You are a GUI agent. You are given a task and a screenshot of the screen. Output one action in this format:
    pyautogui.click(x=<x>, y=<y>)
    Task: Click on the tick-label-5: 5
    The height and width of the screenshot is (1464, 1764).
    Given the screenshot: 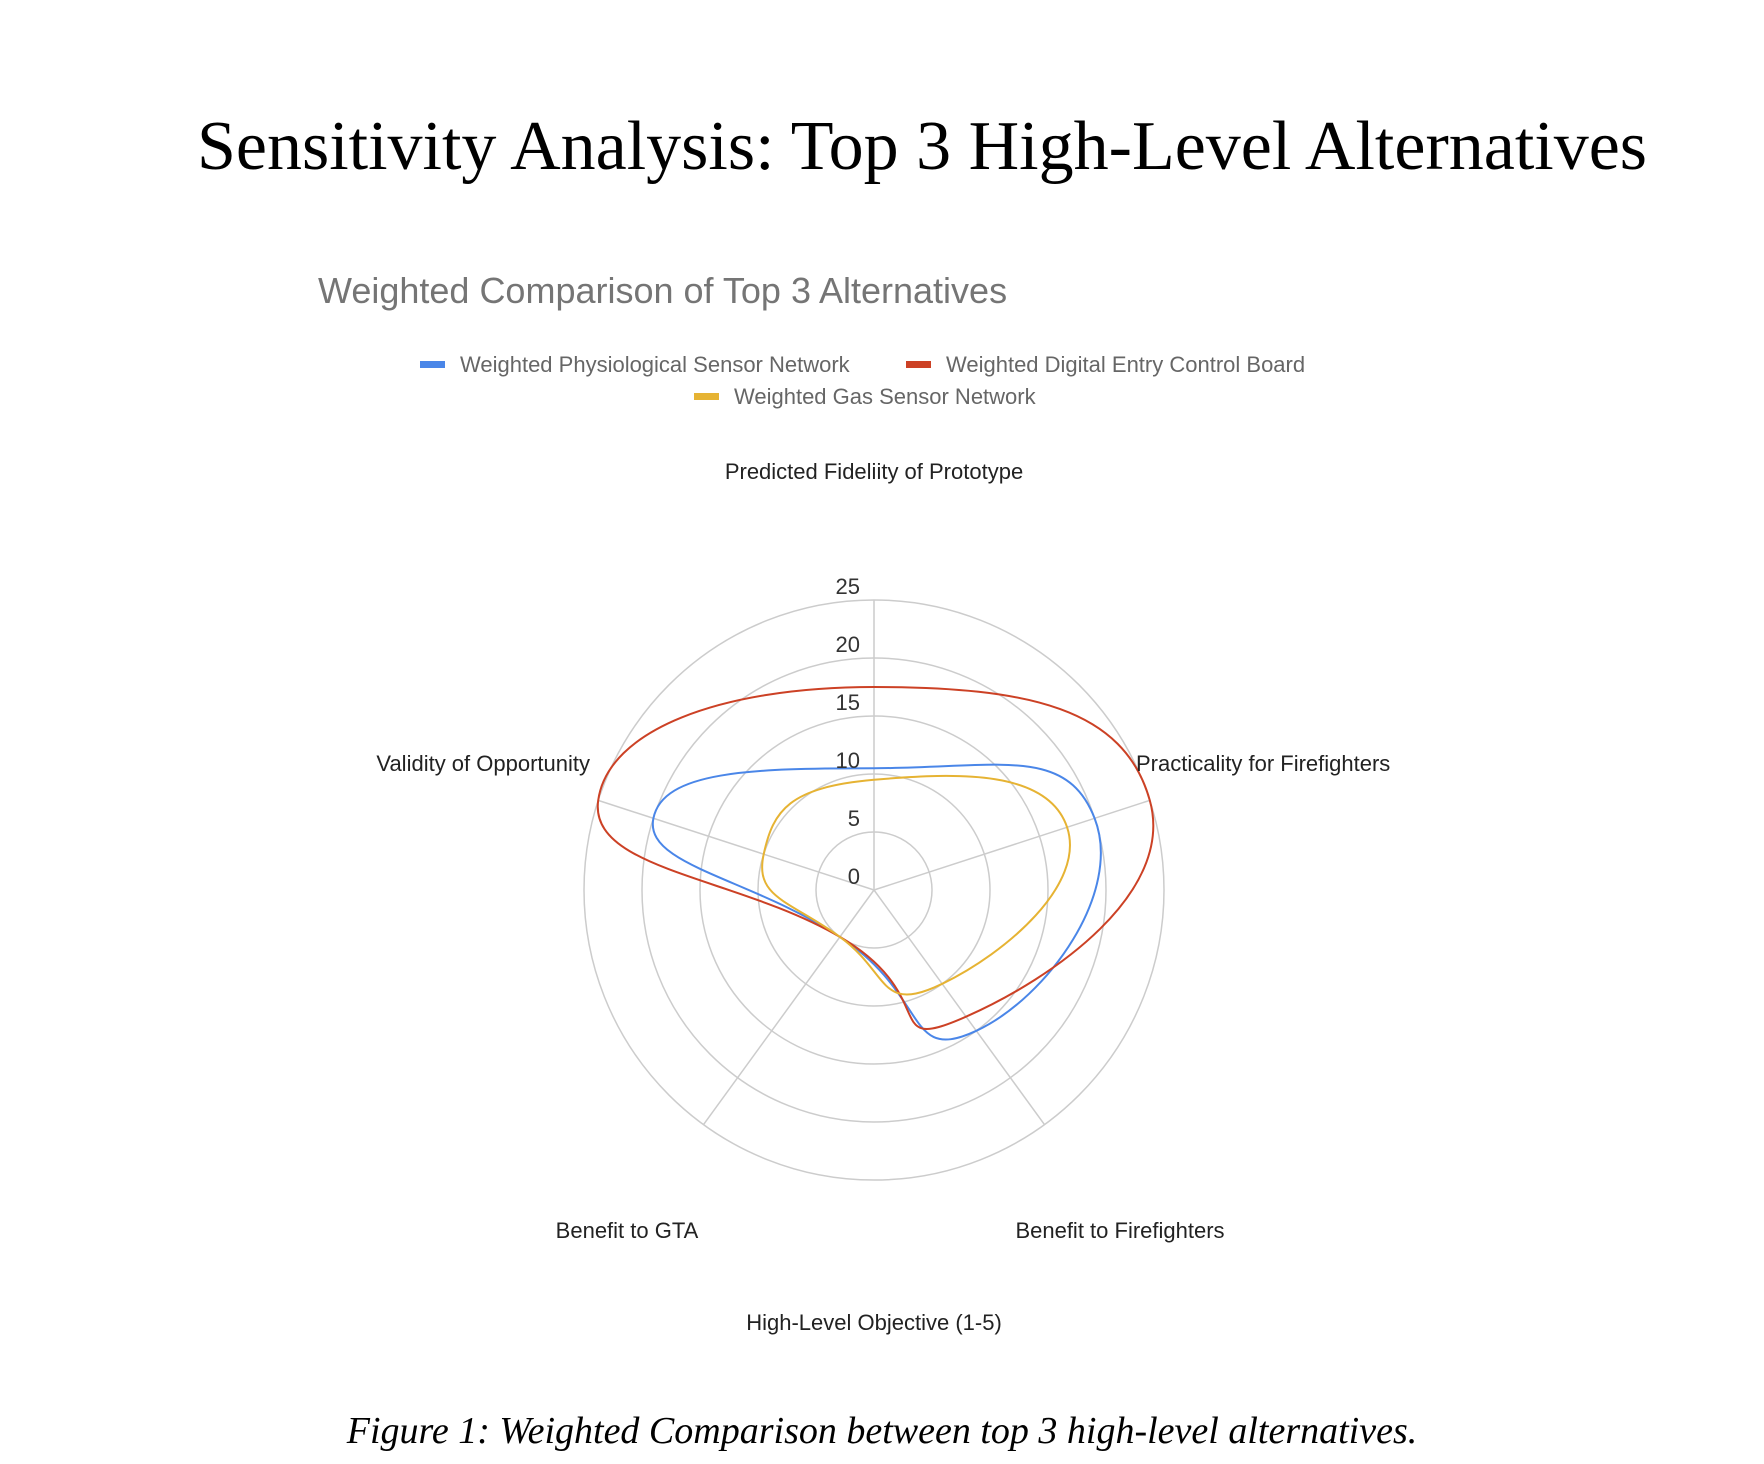 What is the action you would take?
    pyautogui.click(x=854, y=818)
    